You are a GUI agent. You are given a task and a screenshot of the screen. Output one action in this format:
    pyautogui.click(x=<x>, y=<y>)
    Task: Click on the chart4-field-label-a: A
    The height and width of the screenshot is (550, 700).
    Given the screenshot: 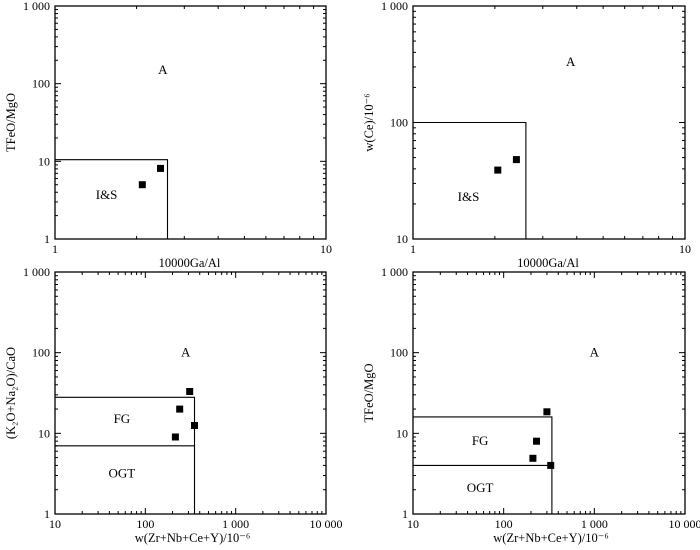 What is the action you would take?
    pyautogui.click(x=595, y=352)
    